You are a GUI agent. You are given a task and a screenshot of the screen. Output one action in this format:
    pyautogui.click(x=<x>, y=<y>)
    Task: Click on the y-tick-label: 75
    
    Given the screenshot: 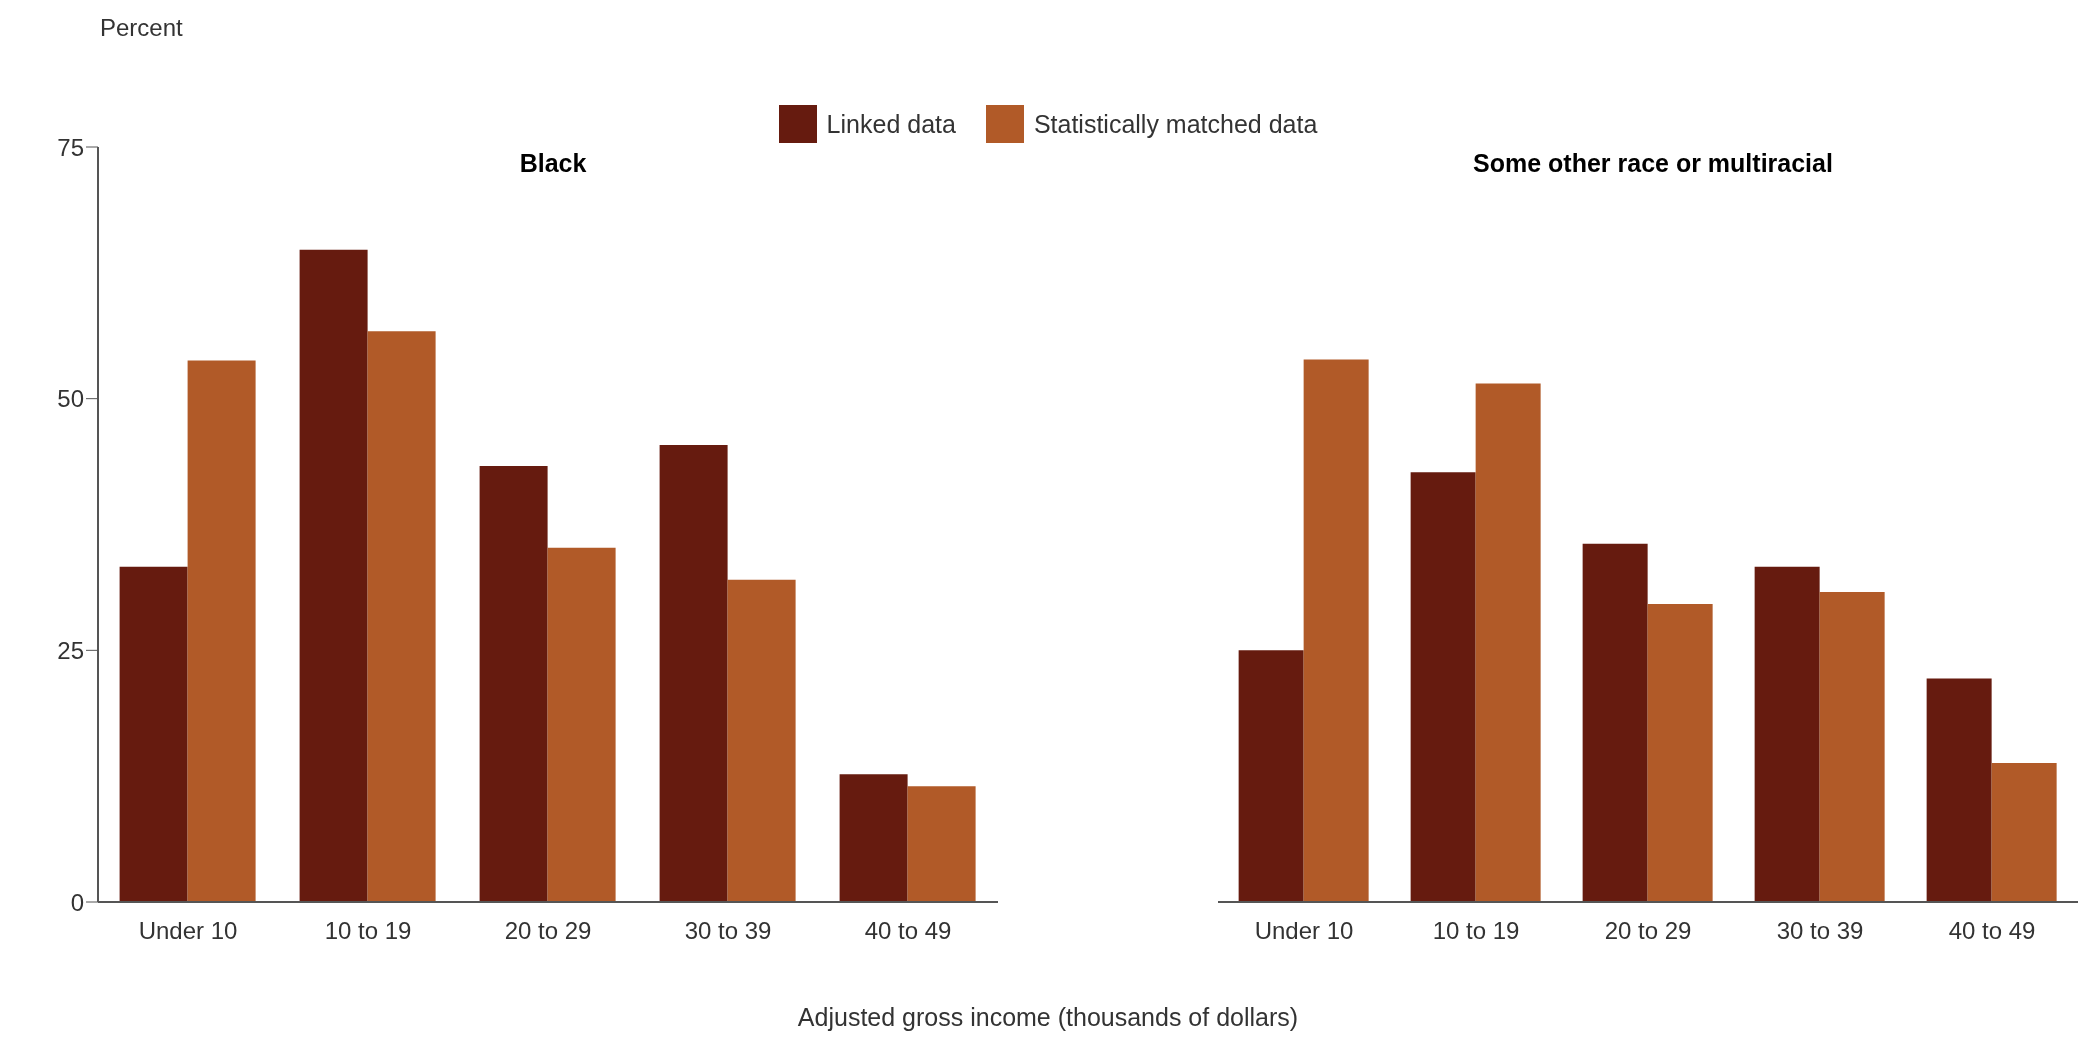 What is the action you would take?
    pyautogui.click(x=70, y=147)
    